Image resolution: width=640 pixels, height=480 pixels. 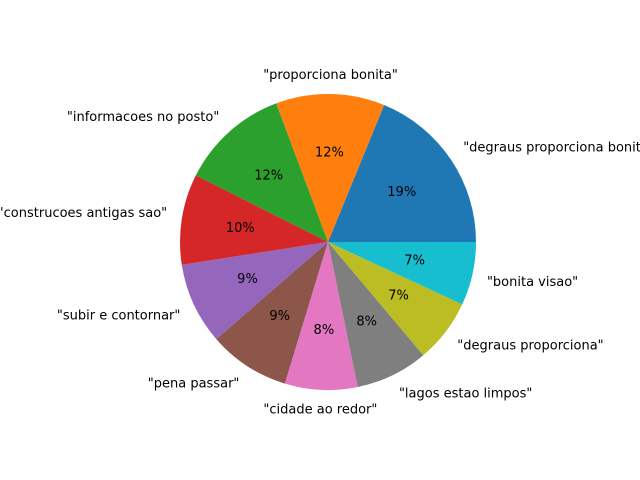 I want to click on slice-label-6: "pena passar", so click(x=194, y=383).